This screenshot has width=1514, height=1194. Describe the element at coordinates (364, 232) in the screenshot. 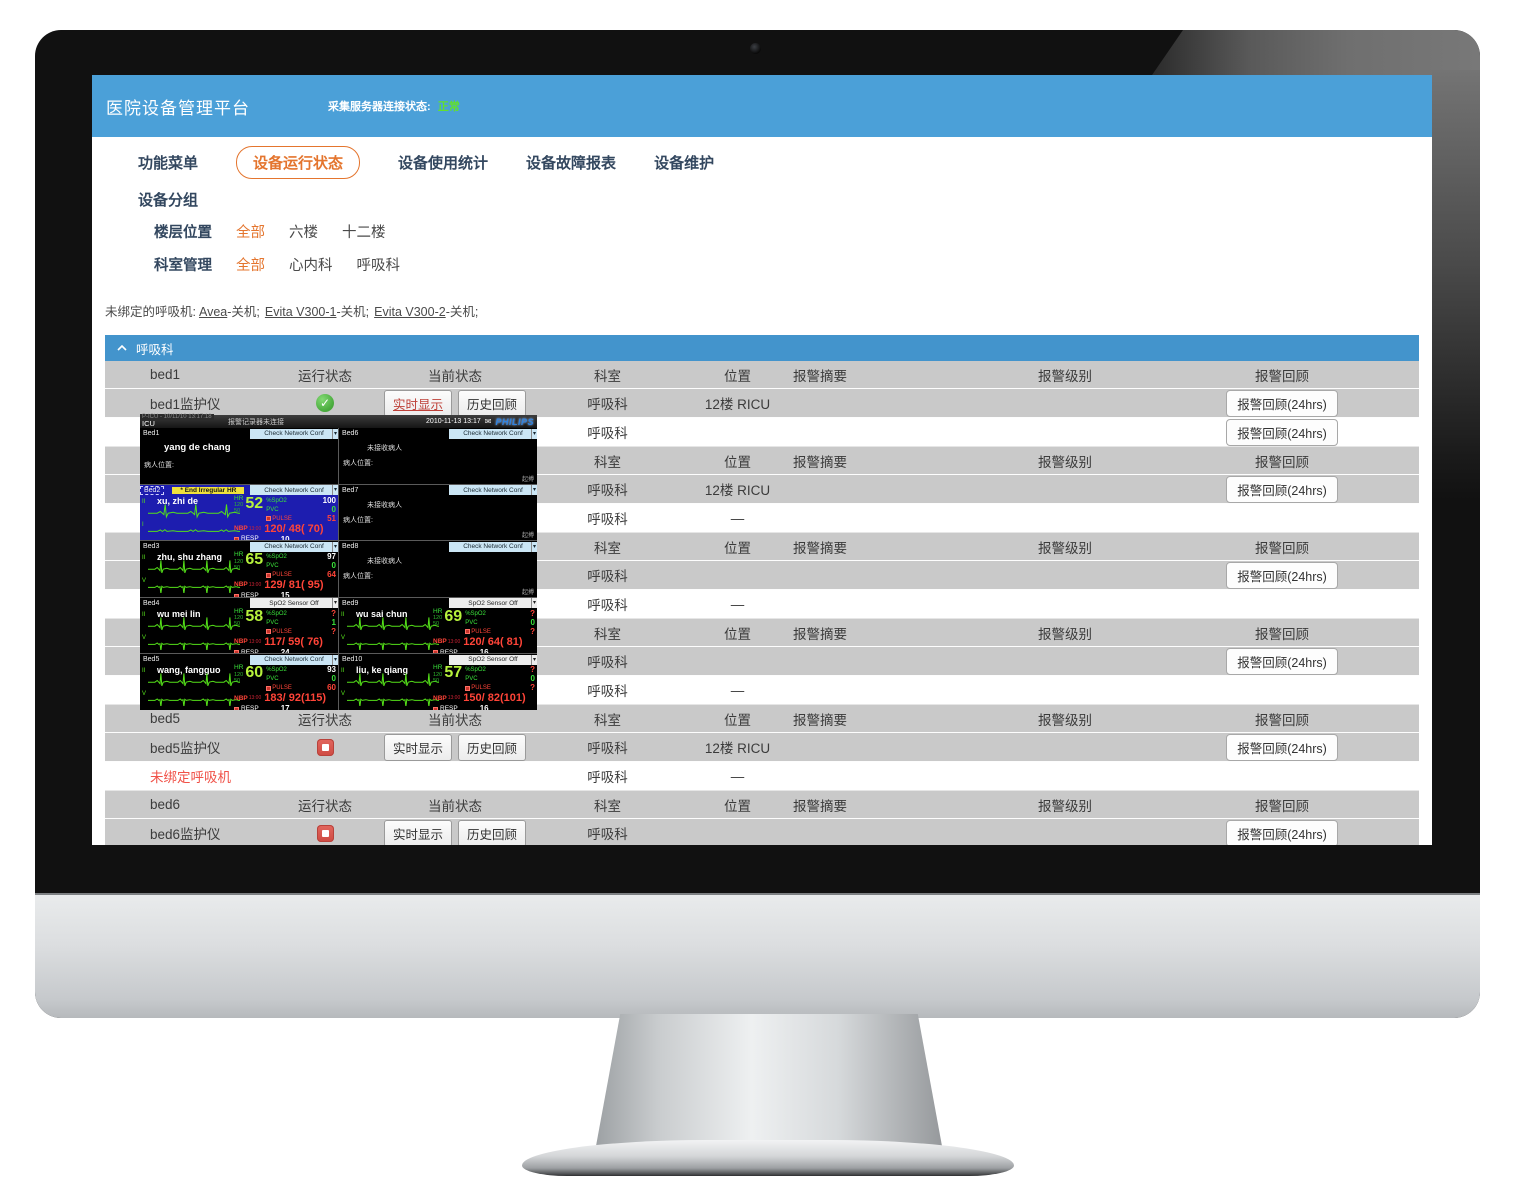

I see `filter-option: 十二楼` at that location.